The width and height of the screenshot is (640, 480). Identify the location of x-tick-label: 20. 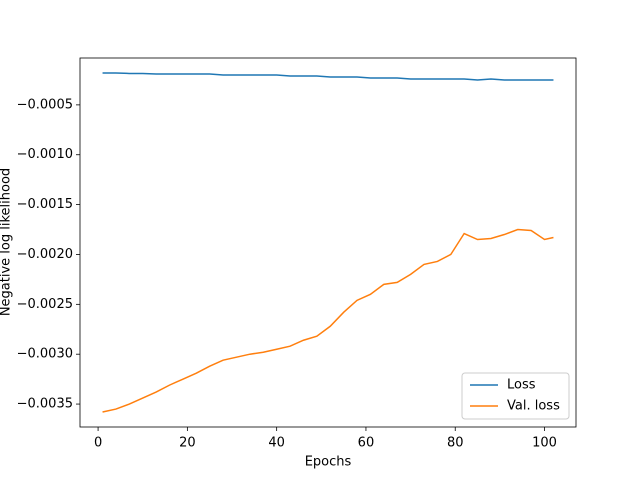
(187, 443).